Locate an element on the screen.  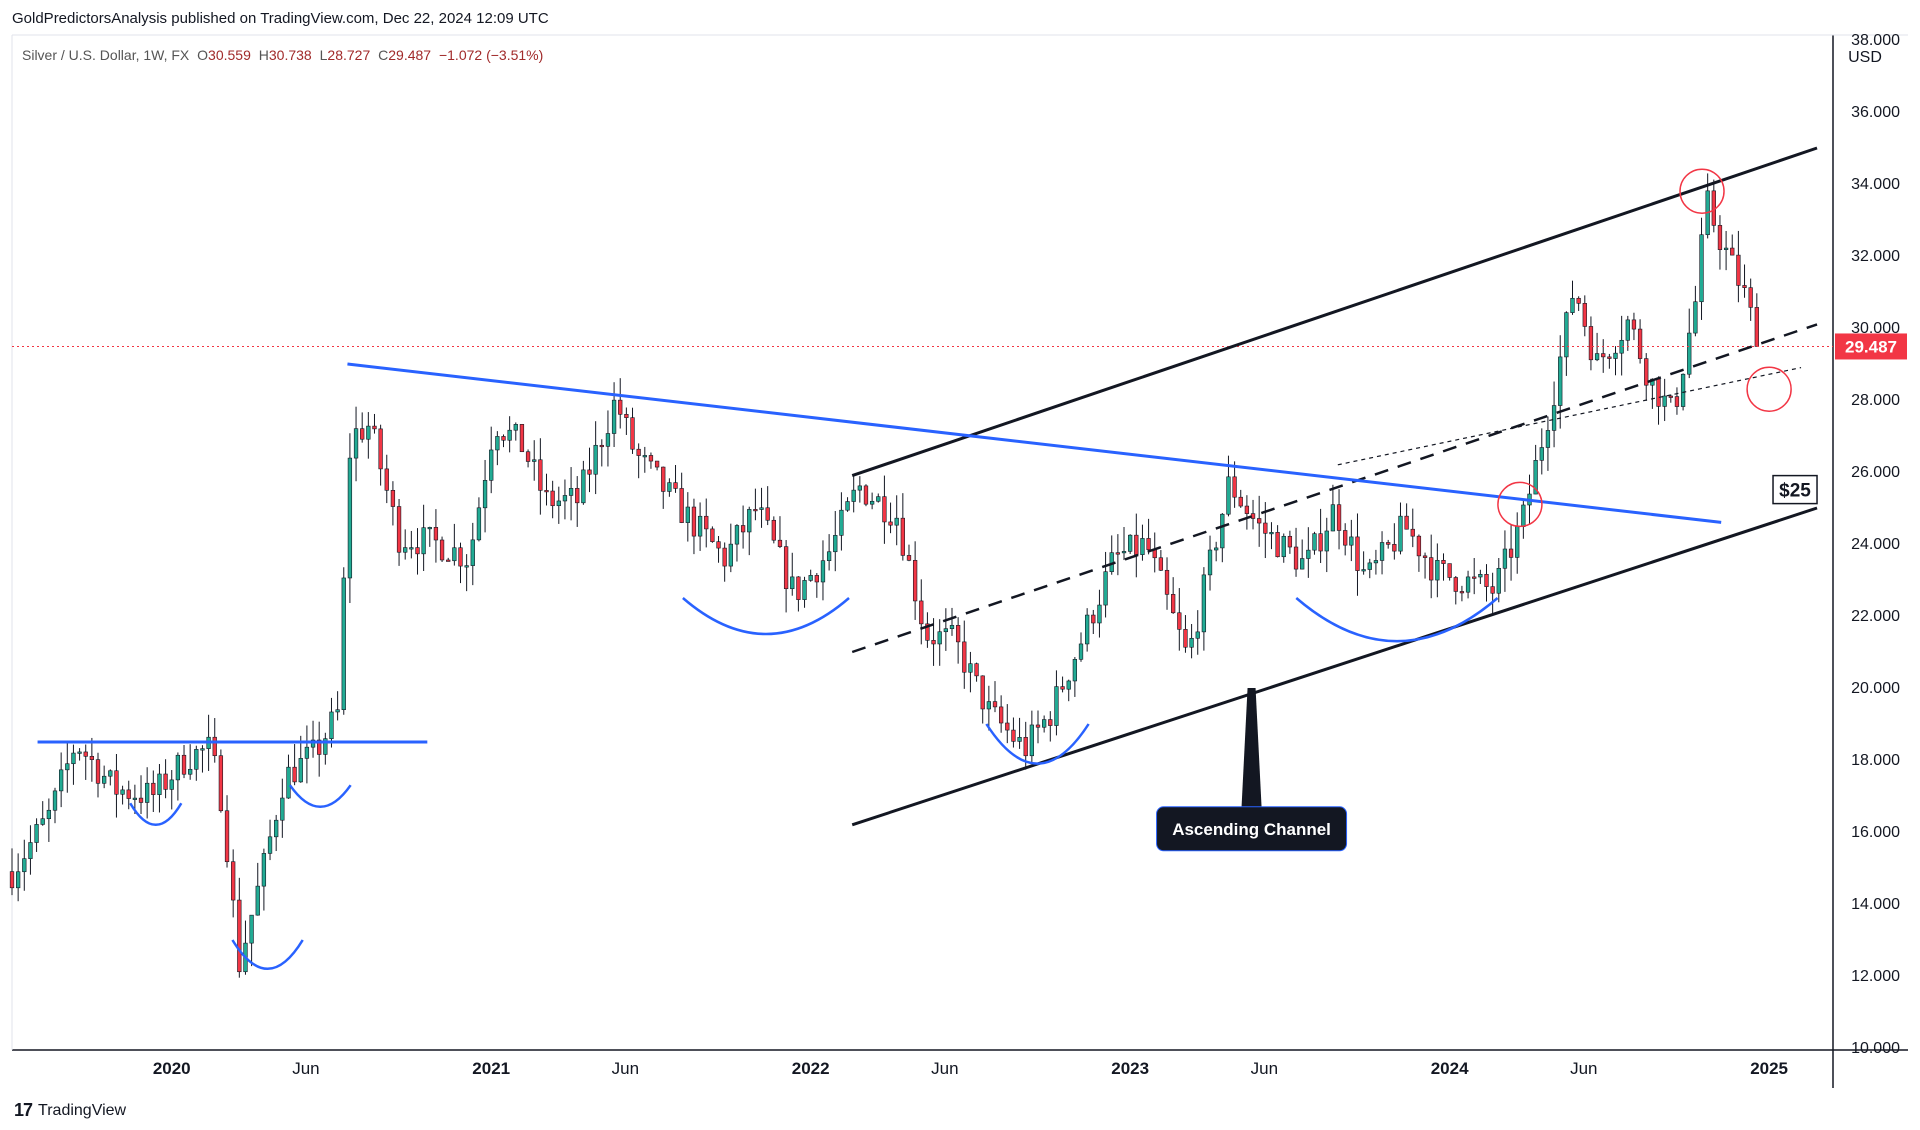
y-tick-label: 20.000 is located at coordinates (1875, 688).